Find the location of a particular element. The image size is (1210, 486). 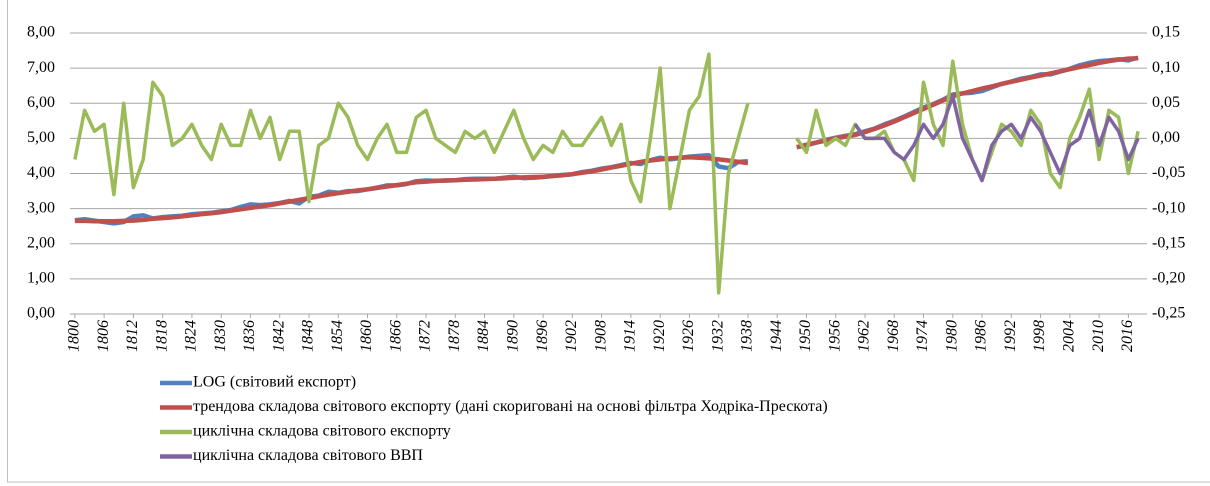

x-tick-label: 1932 is located at coordinates (717, 336).